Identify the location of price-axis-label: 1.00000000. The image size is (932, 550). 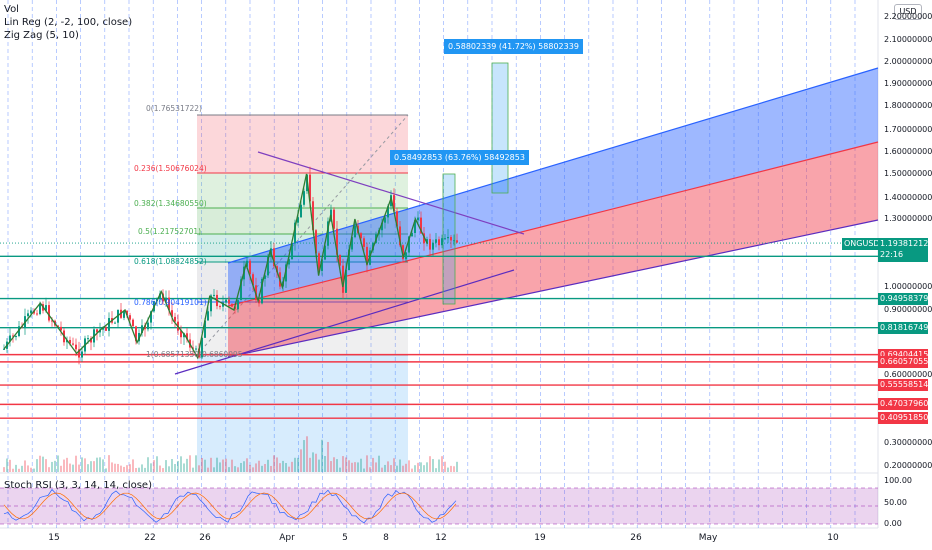
(908, 286).